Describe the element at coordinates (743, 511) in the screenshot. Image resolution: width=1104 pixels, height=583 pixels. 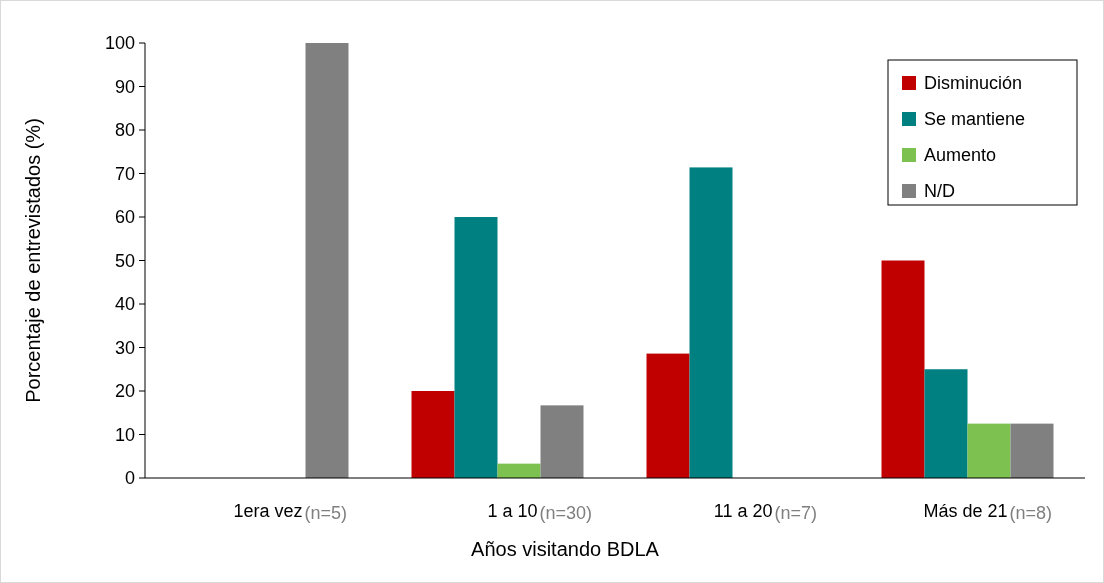
I see `x-tick-label: 11 a 20` at that location.